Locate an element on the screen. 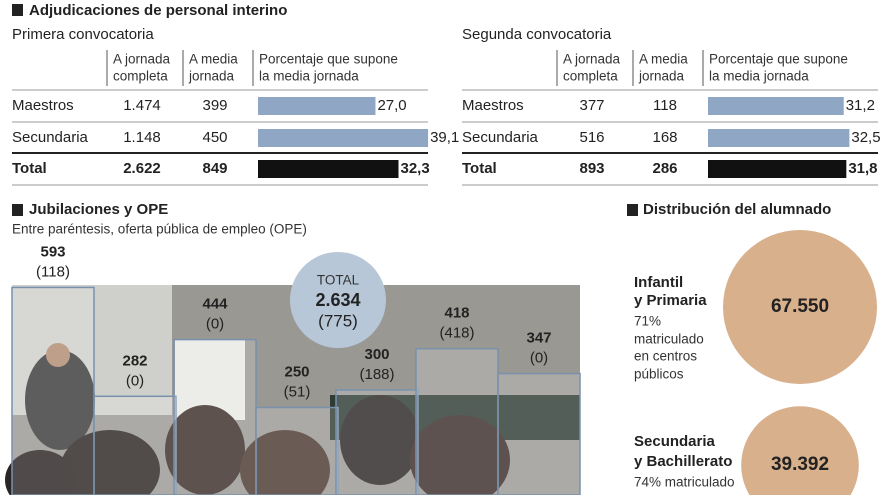 The width and height of the screenshot is (880, 500). table-heading: Primera convocatoria is located at coordinates (83, 34).